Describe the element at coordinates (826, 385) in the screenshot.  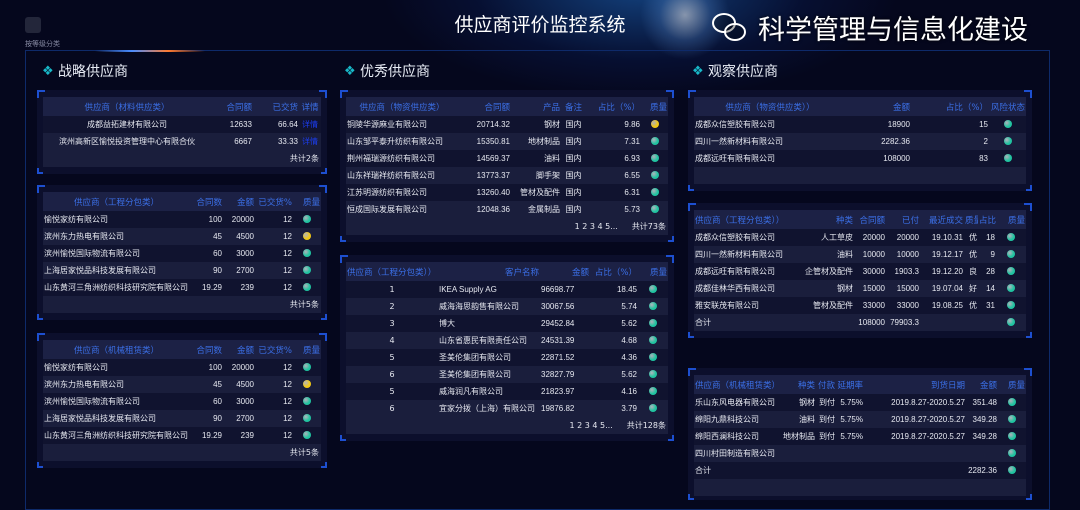
I see `column-header: 付款` at that location.